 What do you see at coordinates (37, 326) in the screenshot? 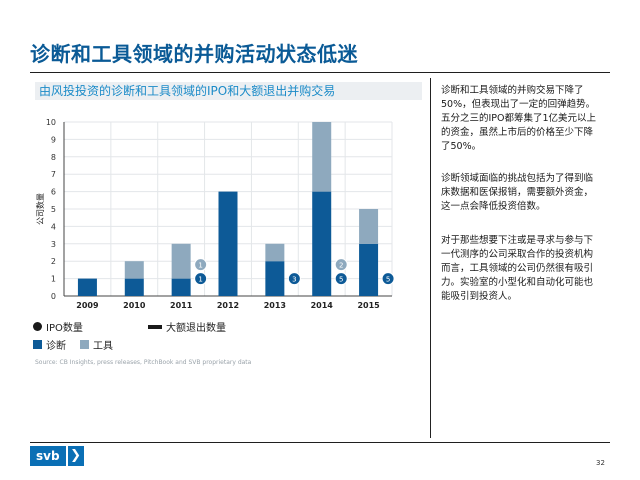
I see `ipo-dot-icon` at bounding box center [37, 326].